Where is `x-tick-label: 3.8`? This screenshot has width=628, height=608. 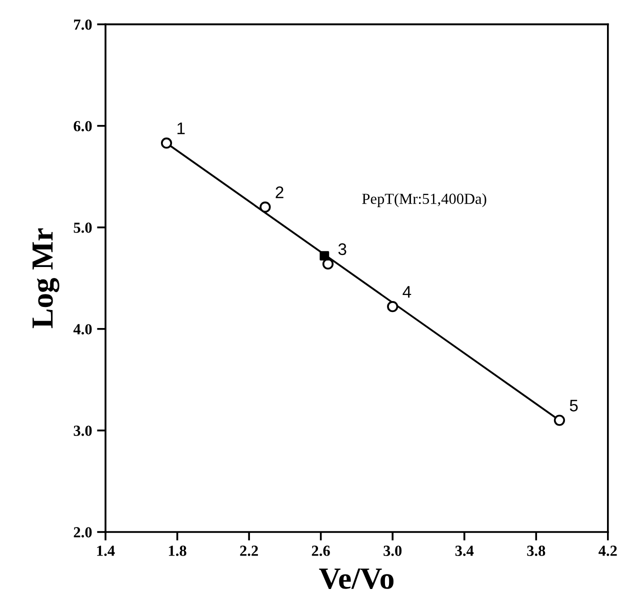
x-tick-label: 3.8 is located at coordinates (536, 551).